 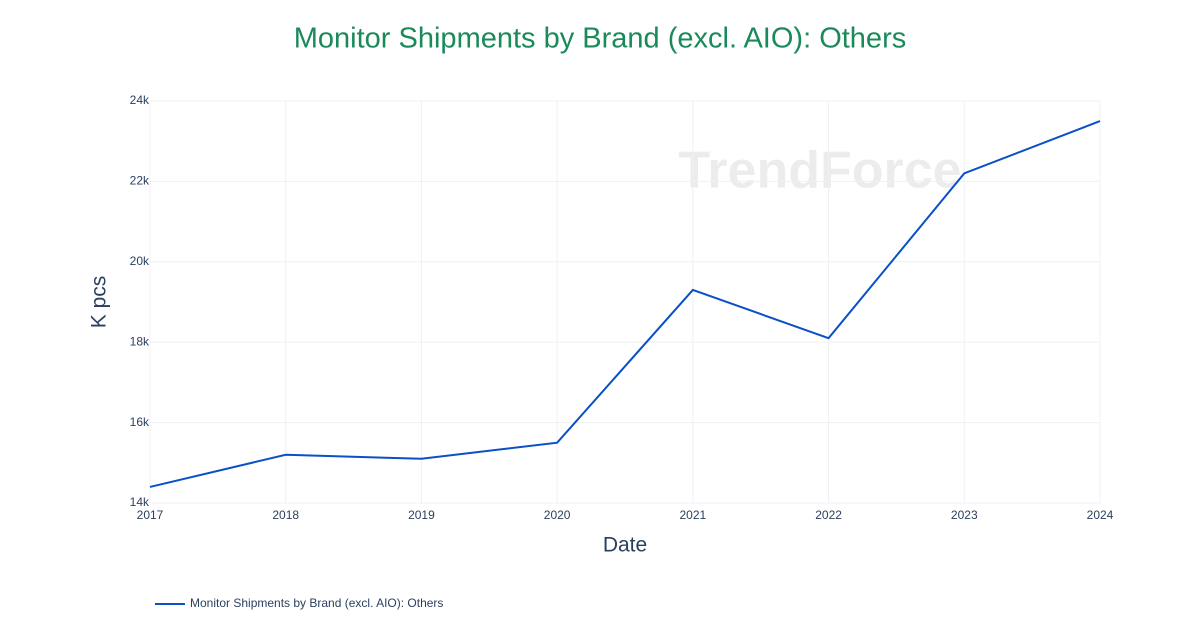 I want to click on x-axis-title: Date, so click(x=625, y=545).